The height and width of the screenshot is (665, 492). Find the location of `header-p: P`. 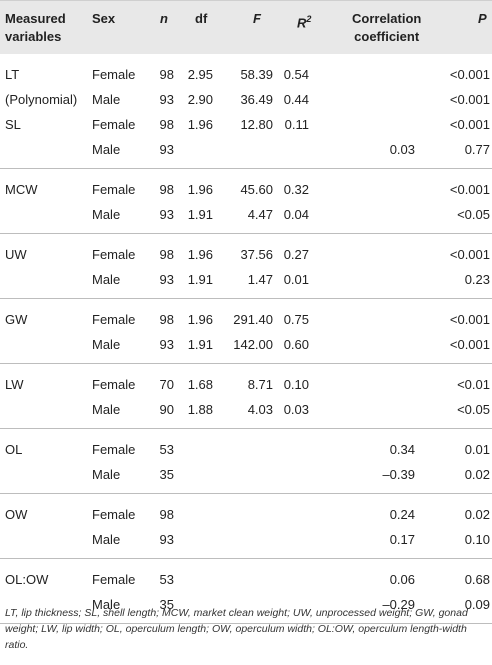

header-p: P is located at coordinates (482, 18).